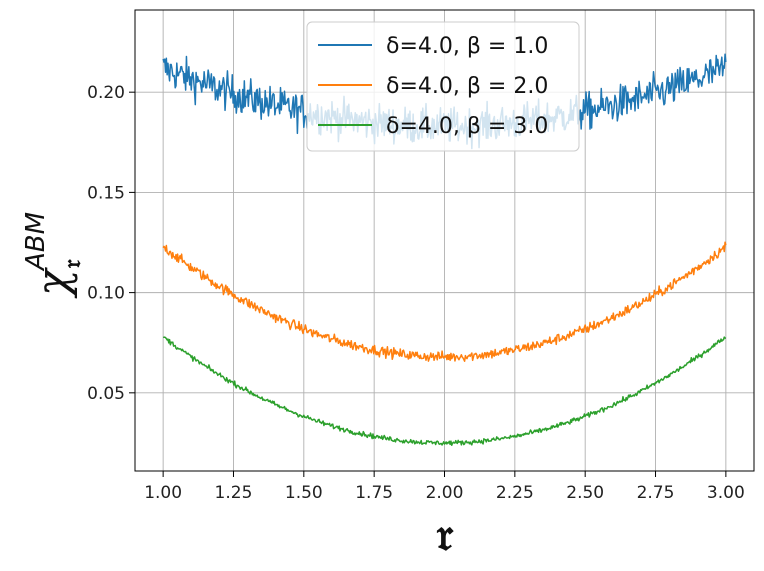 This screenshot has height=571, width=764. I want to click on y-axis-label-symbol: χ, so click(53, 283).